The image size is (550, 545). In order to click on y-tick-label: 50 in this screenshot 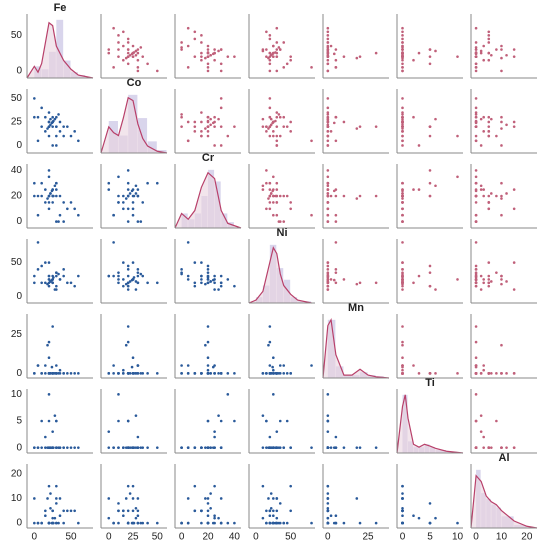, I will do `click(17, 35)`.